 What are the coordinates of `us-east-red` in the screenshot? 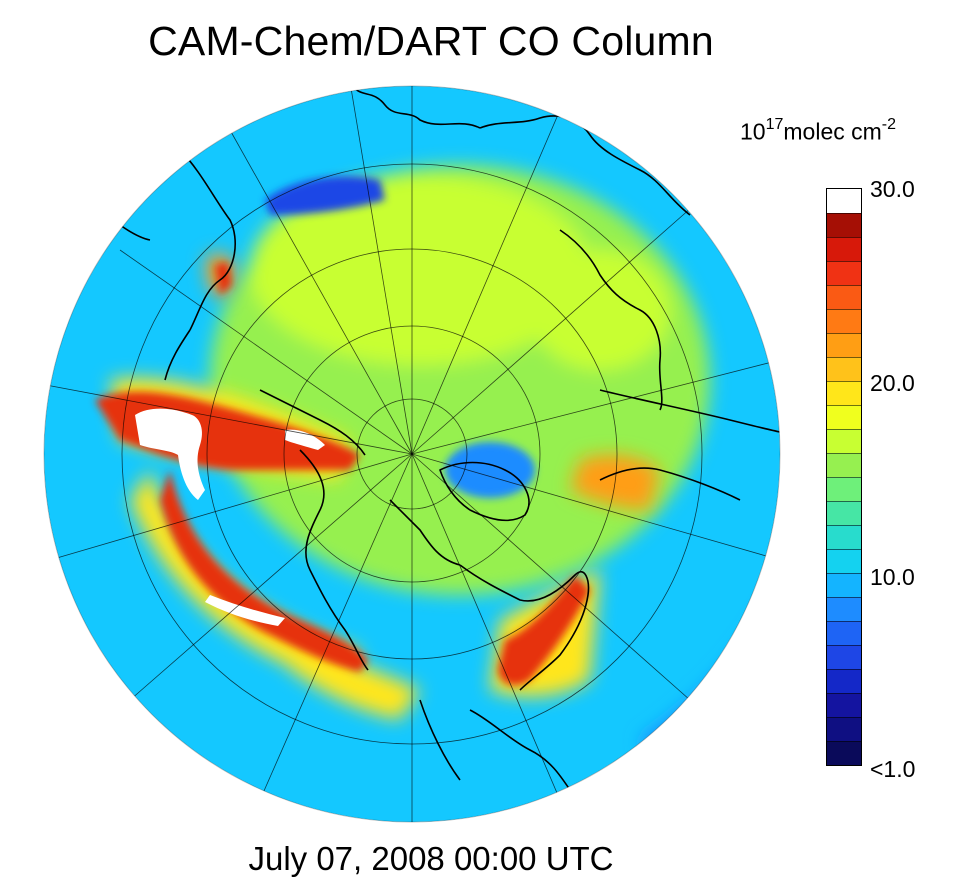 It's located at (544, 630).